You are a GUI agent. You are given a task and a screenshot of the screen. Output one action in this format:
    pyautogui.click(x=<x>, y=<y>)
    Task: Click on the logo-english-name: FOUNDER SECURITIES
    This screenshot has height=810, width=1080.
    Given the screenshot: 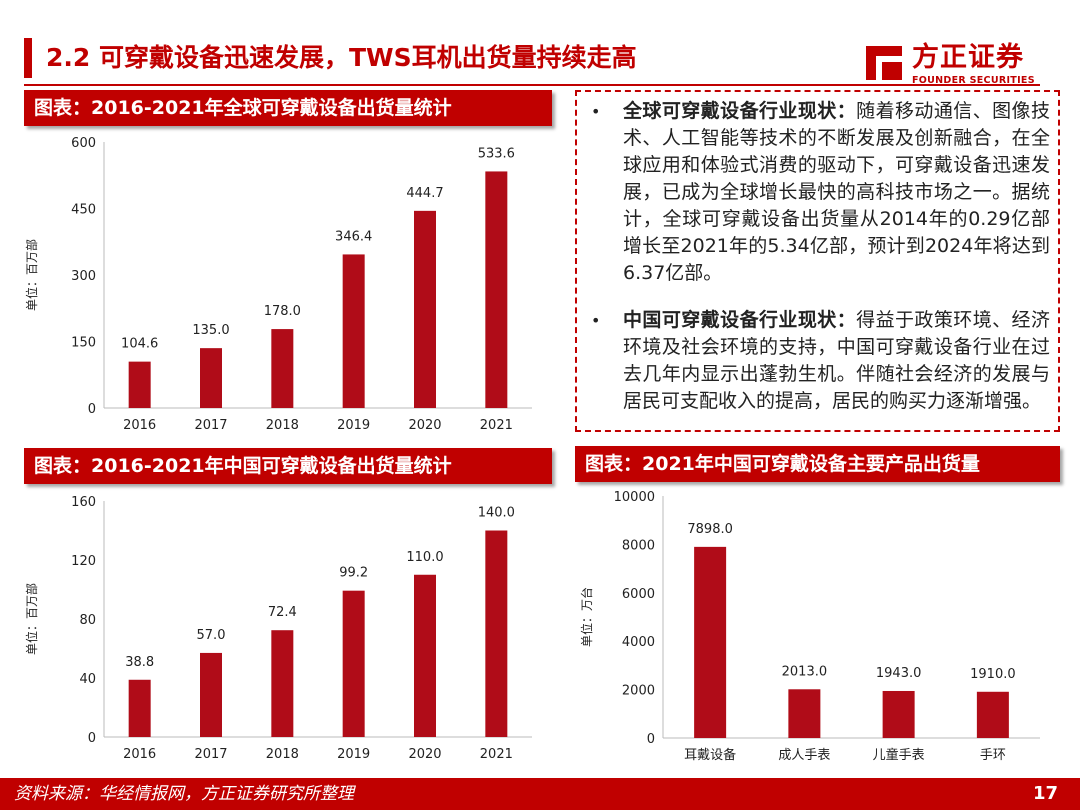 What is the action you would take?
    pyautogui.click(x=973, y=80)
    